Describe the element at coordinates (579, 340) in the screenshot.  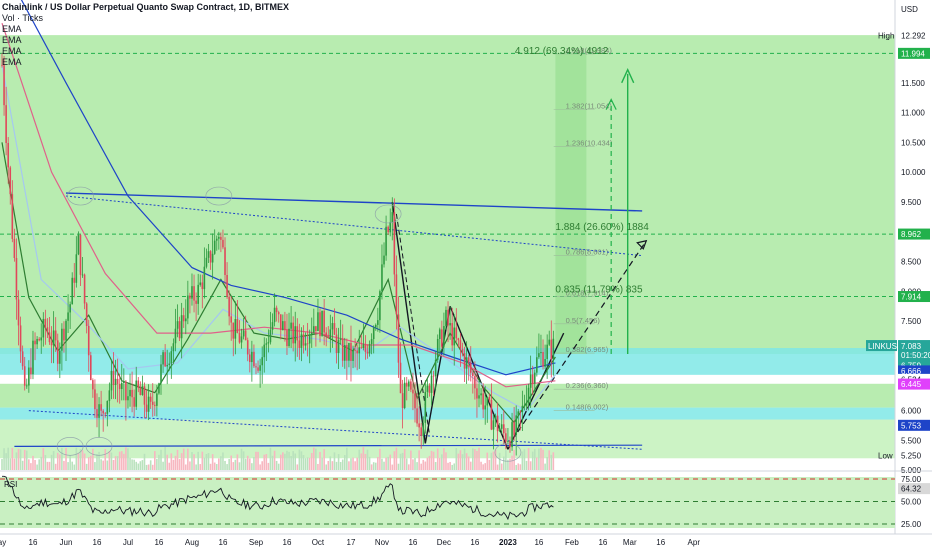
I see `projection-dashed-arrow` at that location.